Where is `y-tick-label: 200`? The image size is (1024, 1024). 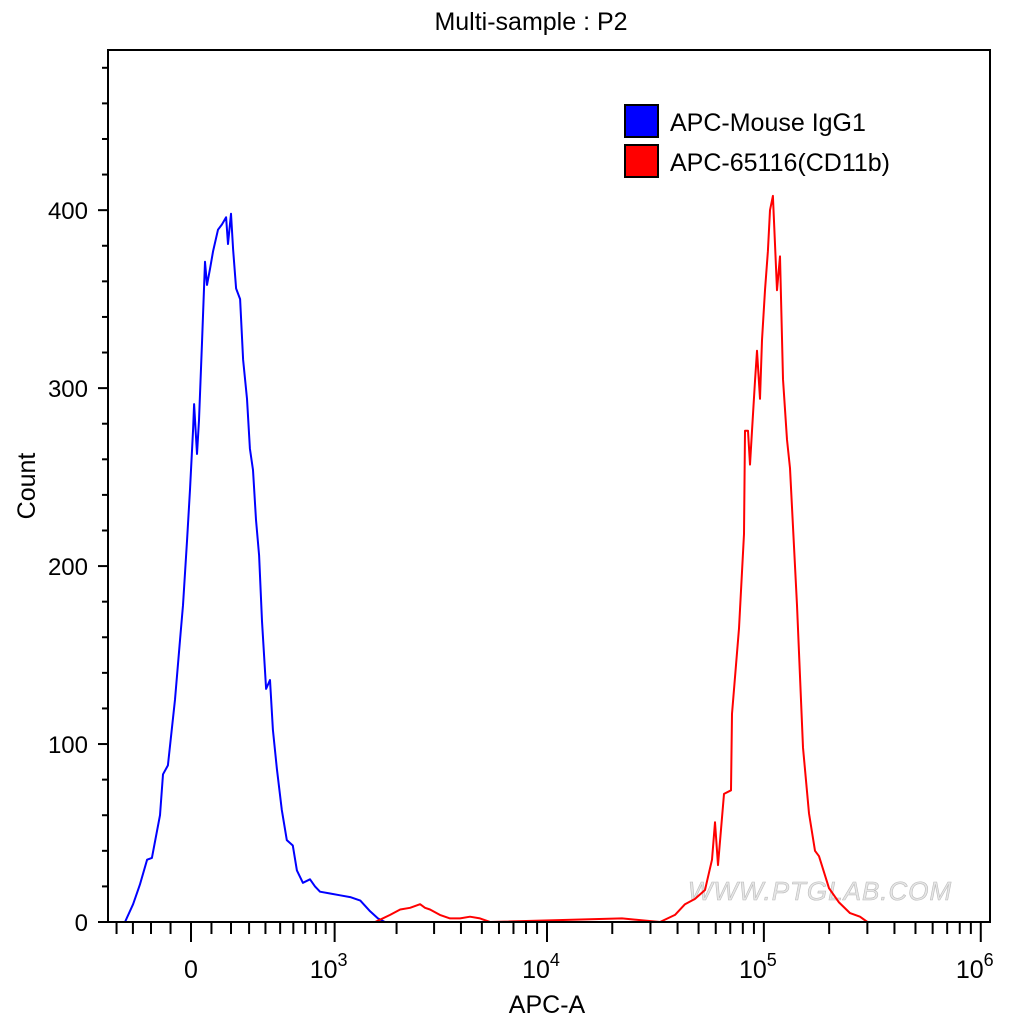
y-tick-label: 200 is located at coordinates (68, 567).